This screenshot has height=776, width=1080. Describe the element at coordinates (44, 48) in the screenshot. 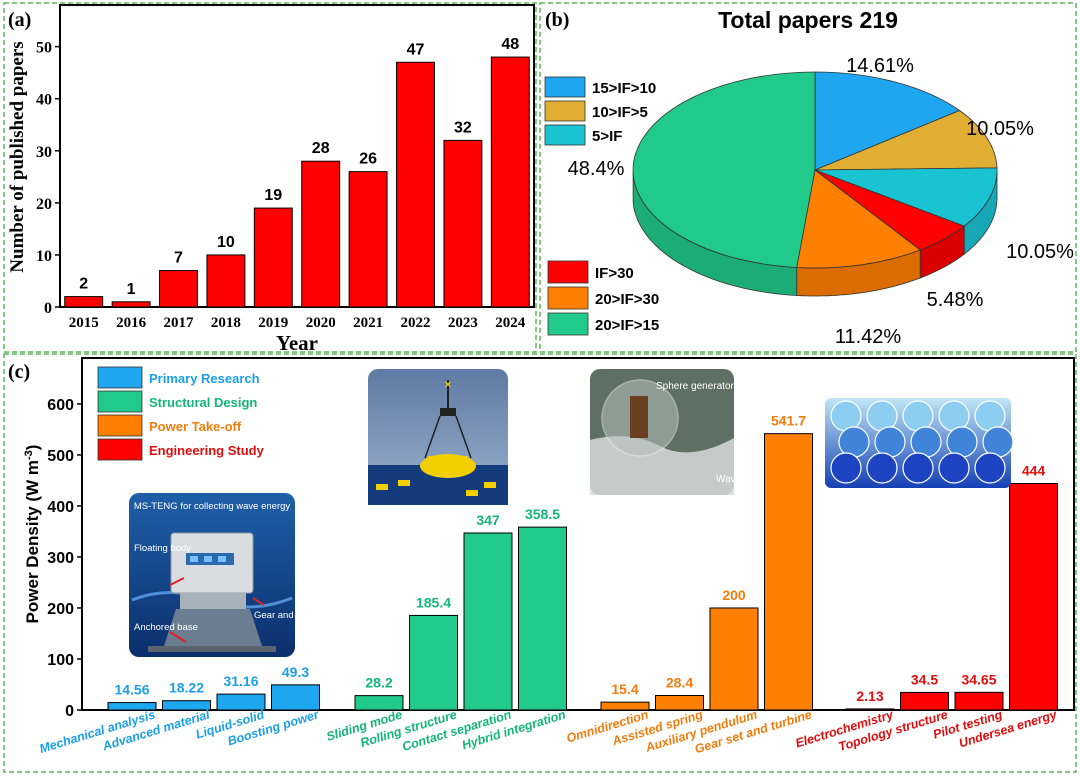

I see `panel-a-ytick-label: 50` at that location.